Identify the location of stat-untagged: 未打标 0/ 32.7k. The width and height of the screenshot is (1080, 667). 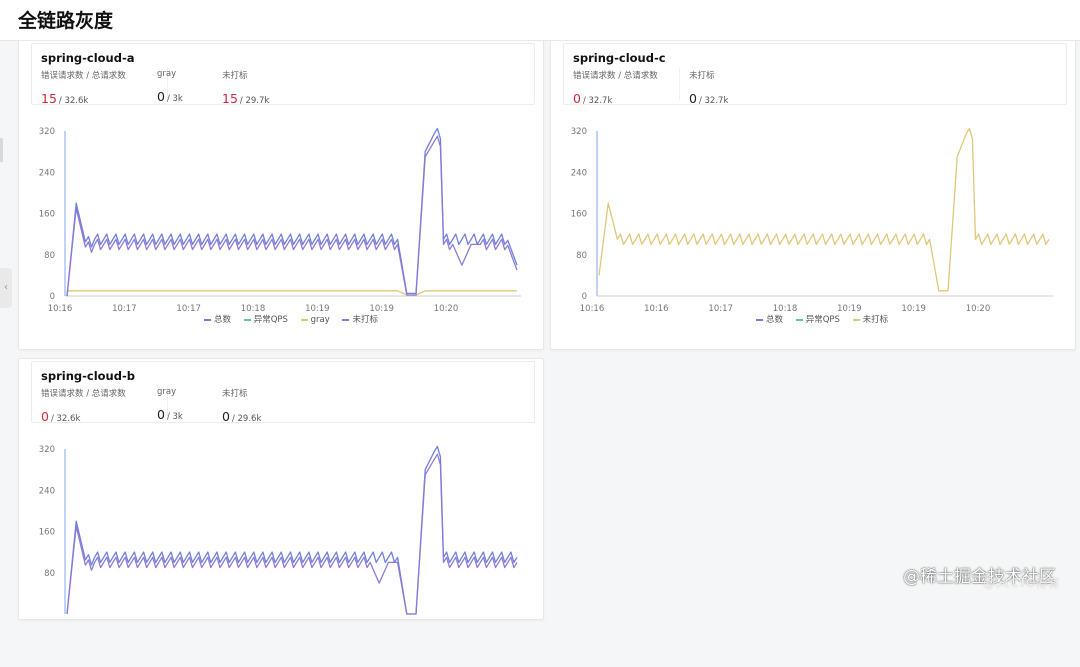
(708, 88).